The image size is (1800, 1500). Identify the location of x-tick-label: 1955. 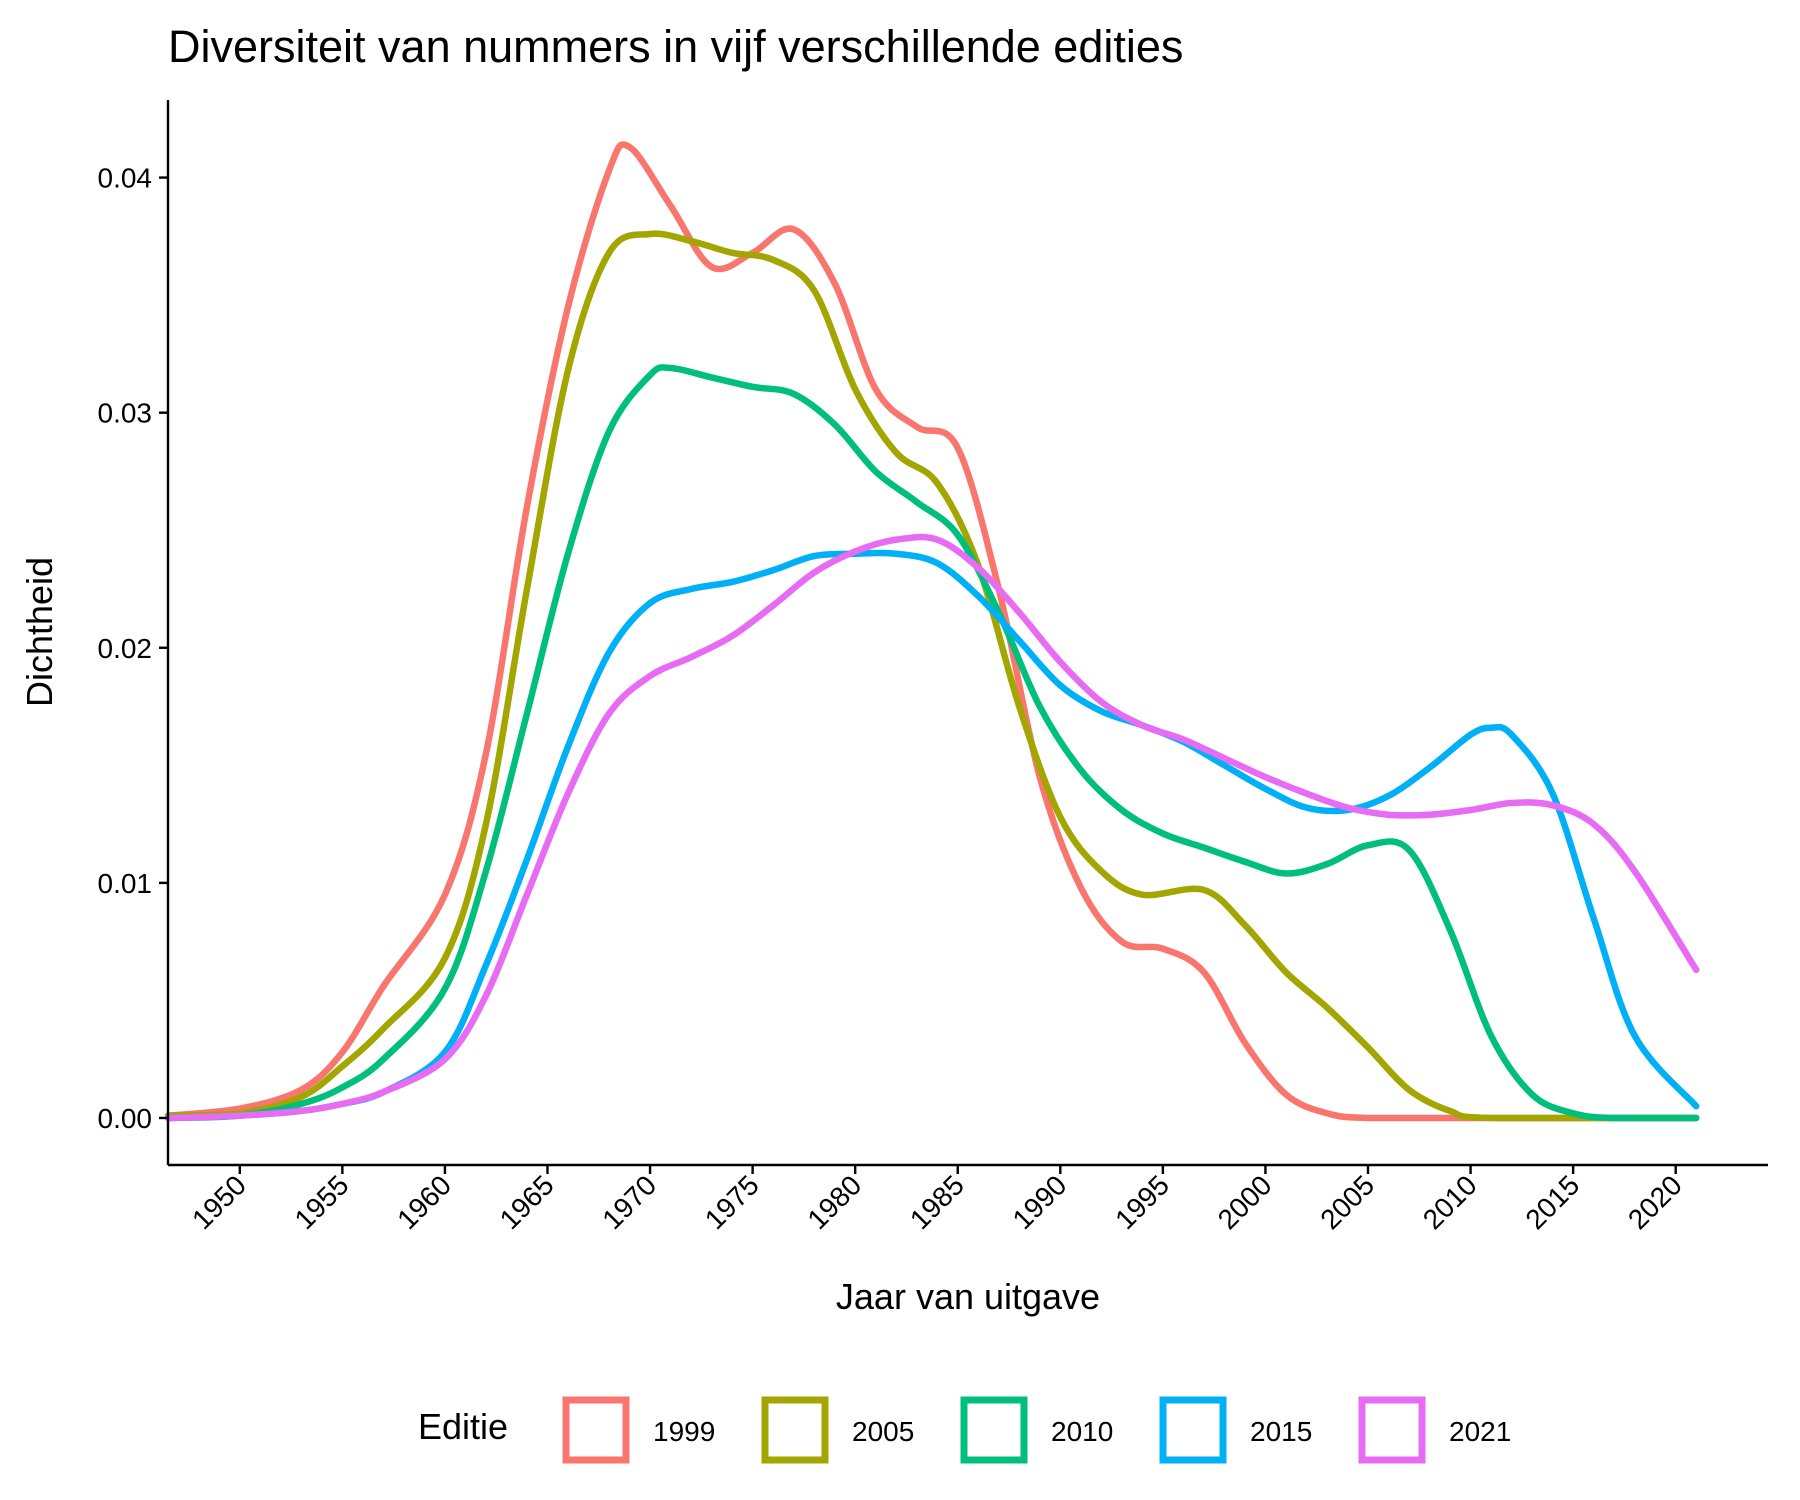
(322, 1202).